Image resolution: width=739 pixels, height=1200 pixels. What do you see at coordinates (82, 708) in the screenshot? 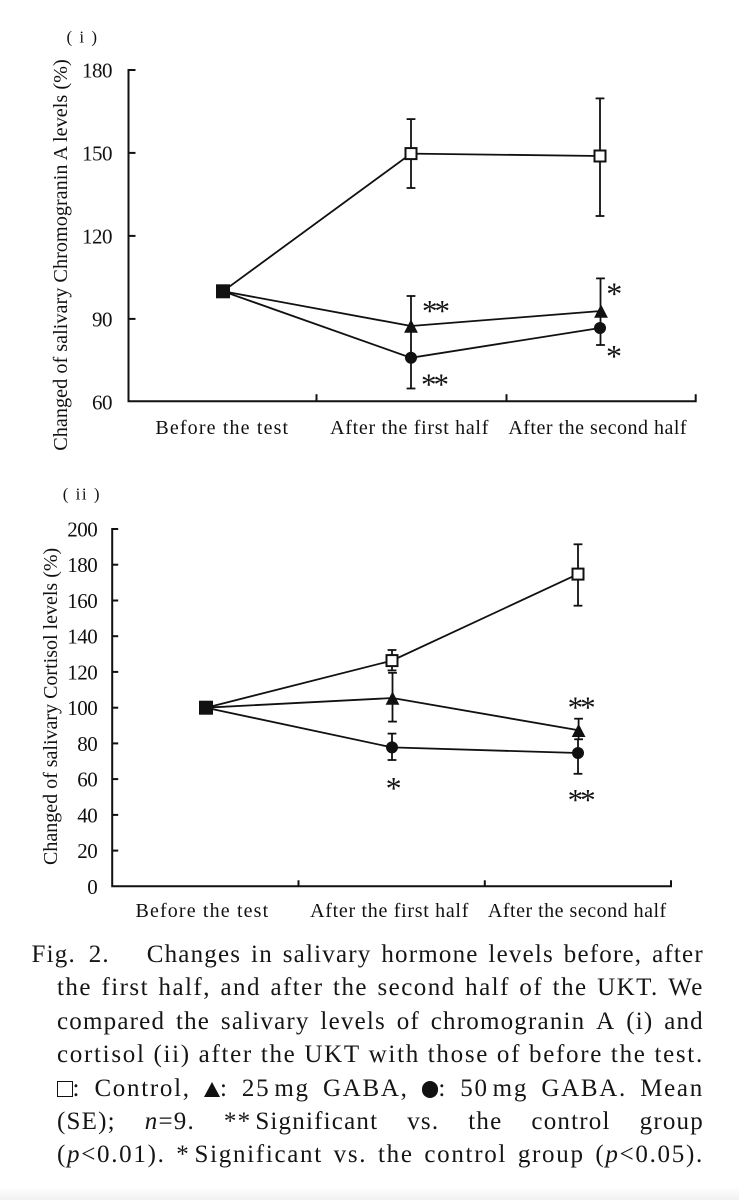
I see `svg-text: 100` at bounding box center [82, 708].